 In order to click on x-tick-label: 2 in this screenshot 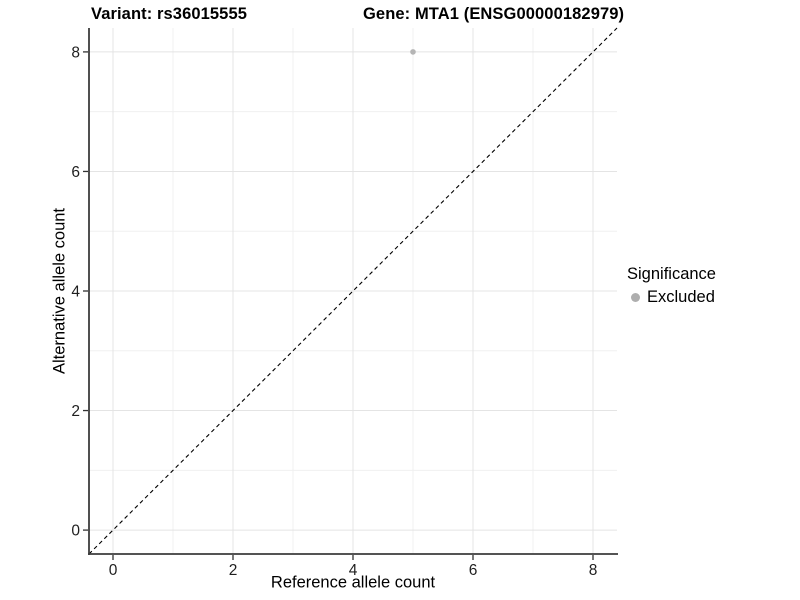, I will do `click(233, 570)`.